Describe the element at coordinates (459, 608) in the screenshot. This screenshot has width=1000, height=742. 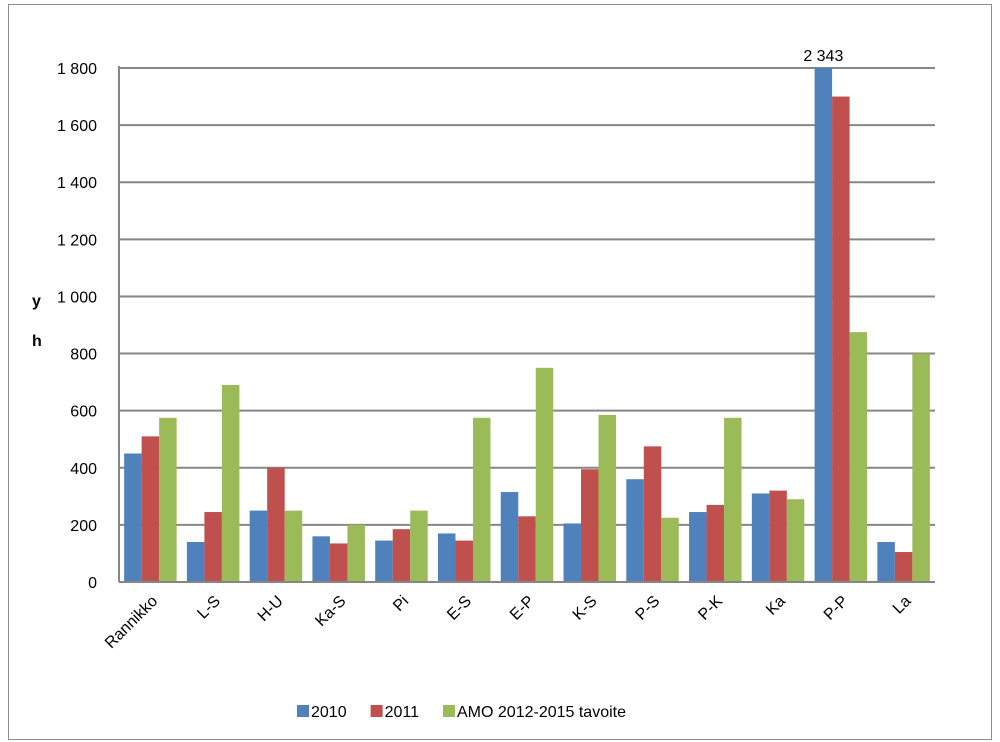
I see `x-tick-label: E-S` at that location.